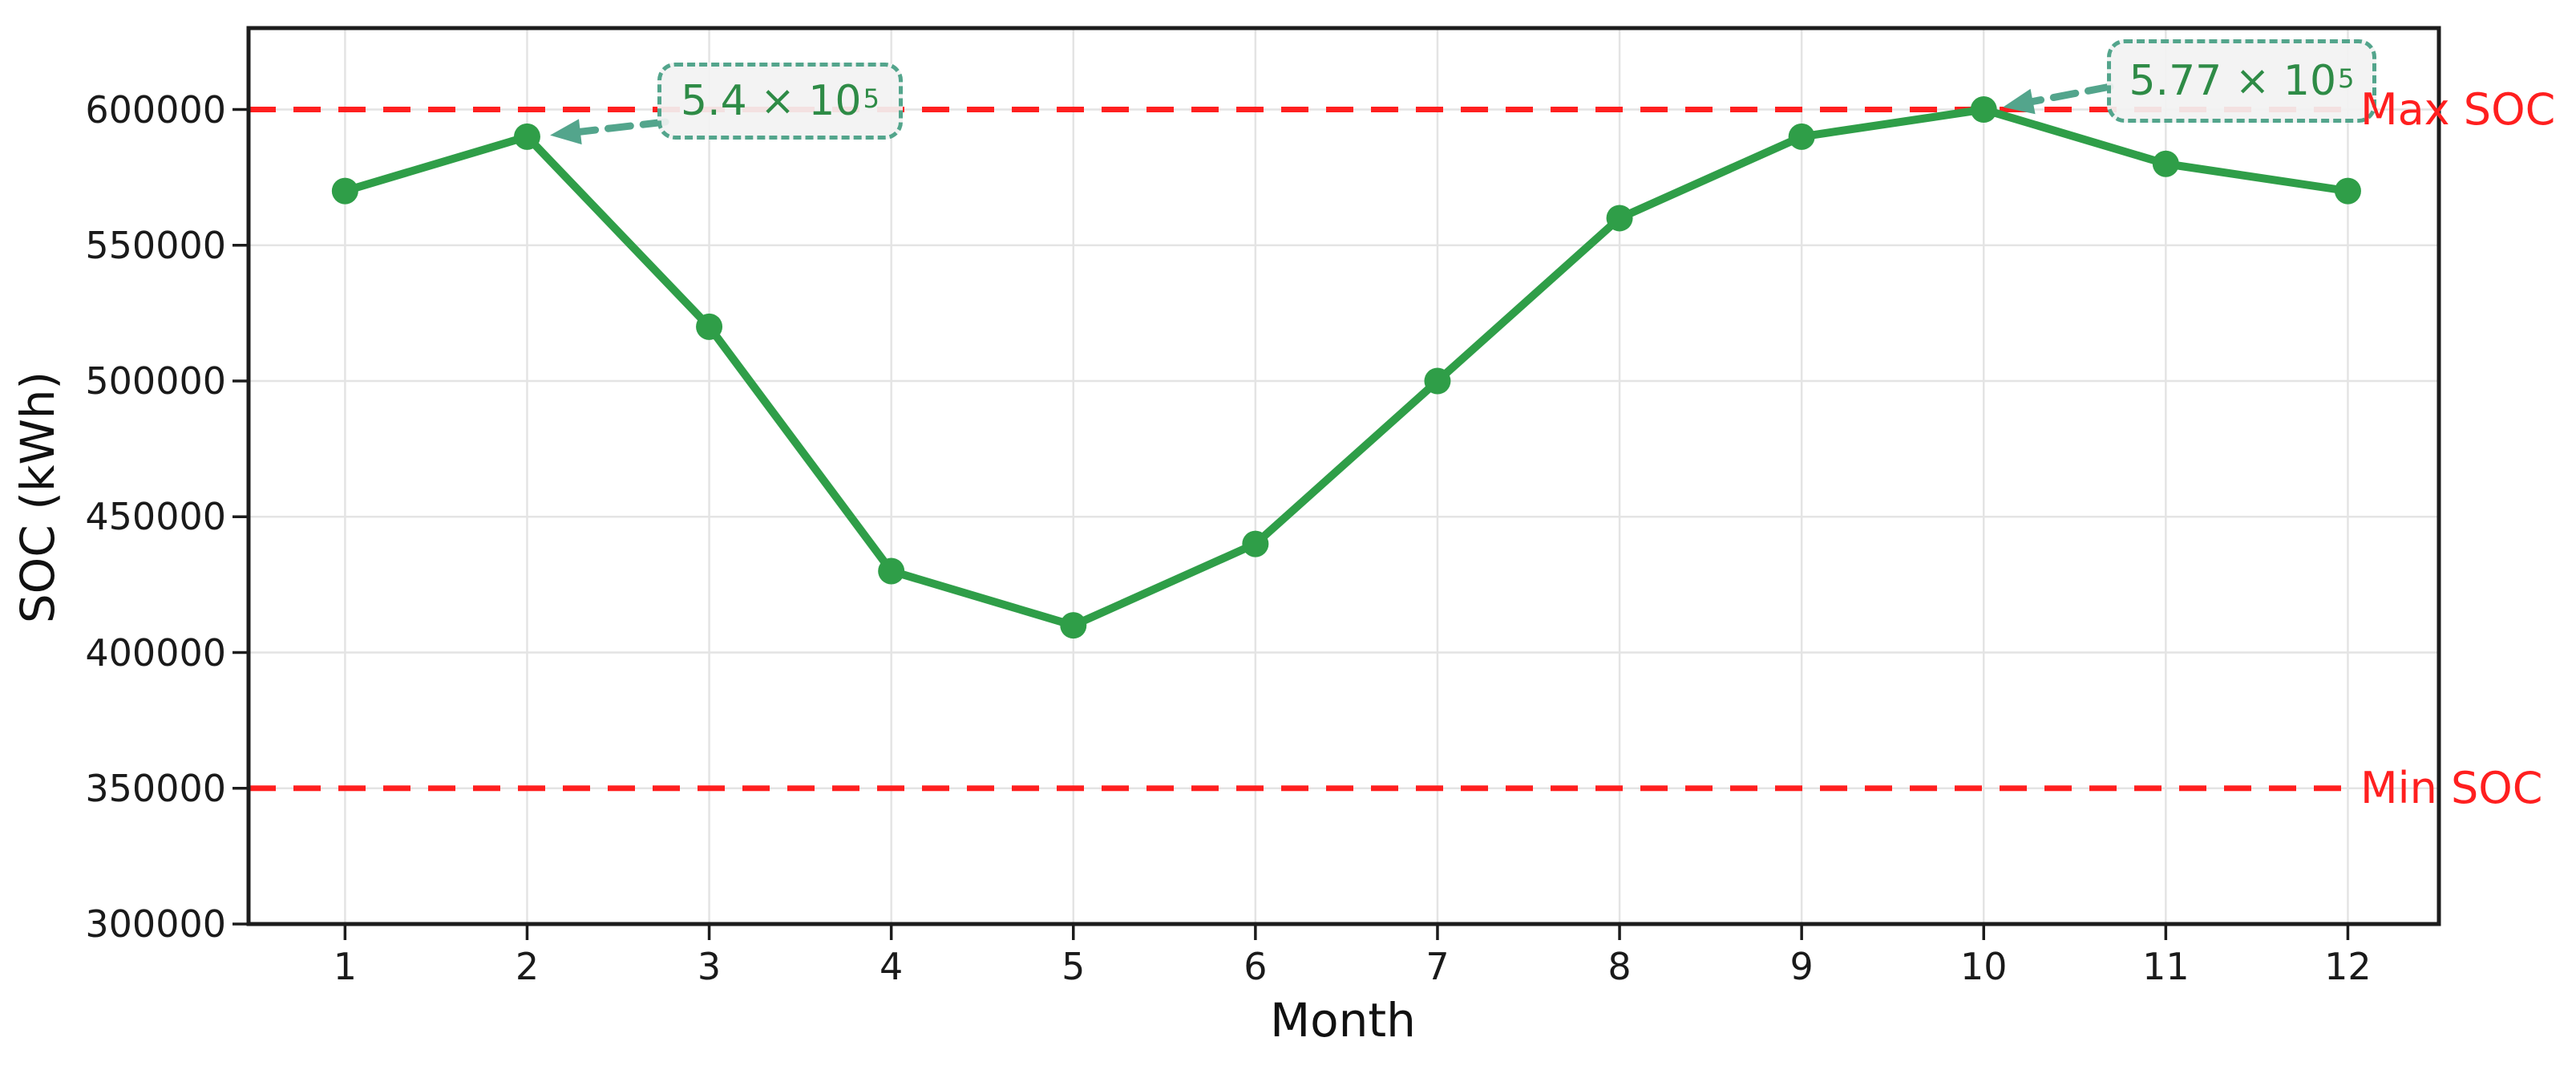  Describe the element at coordinates (155, 517) in the screenshot. I see `y-tick-label: 450000` at that location.